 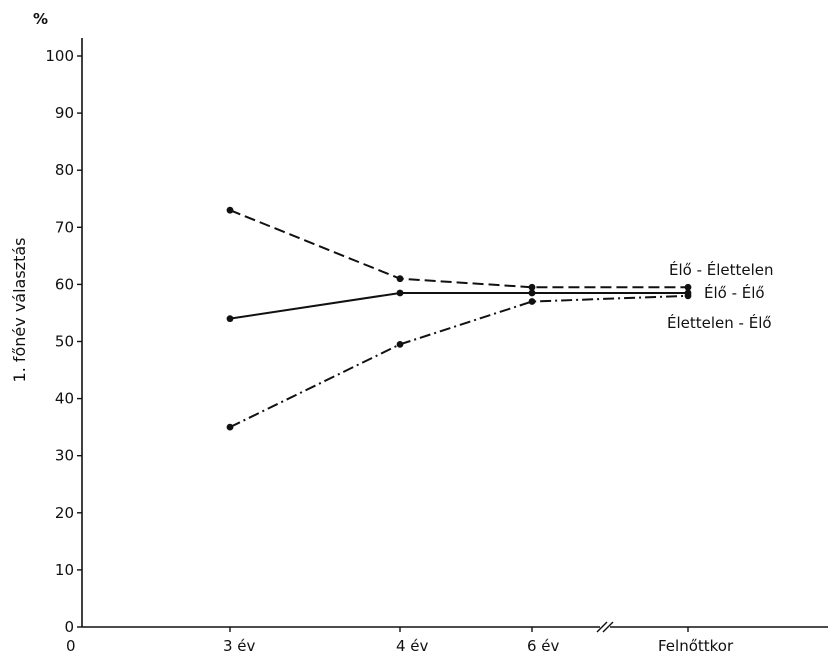 What do you see at coordinates (64, 170) in the screenshot?
I see `y-tick-label: 80` at bounding box center [64, 170].